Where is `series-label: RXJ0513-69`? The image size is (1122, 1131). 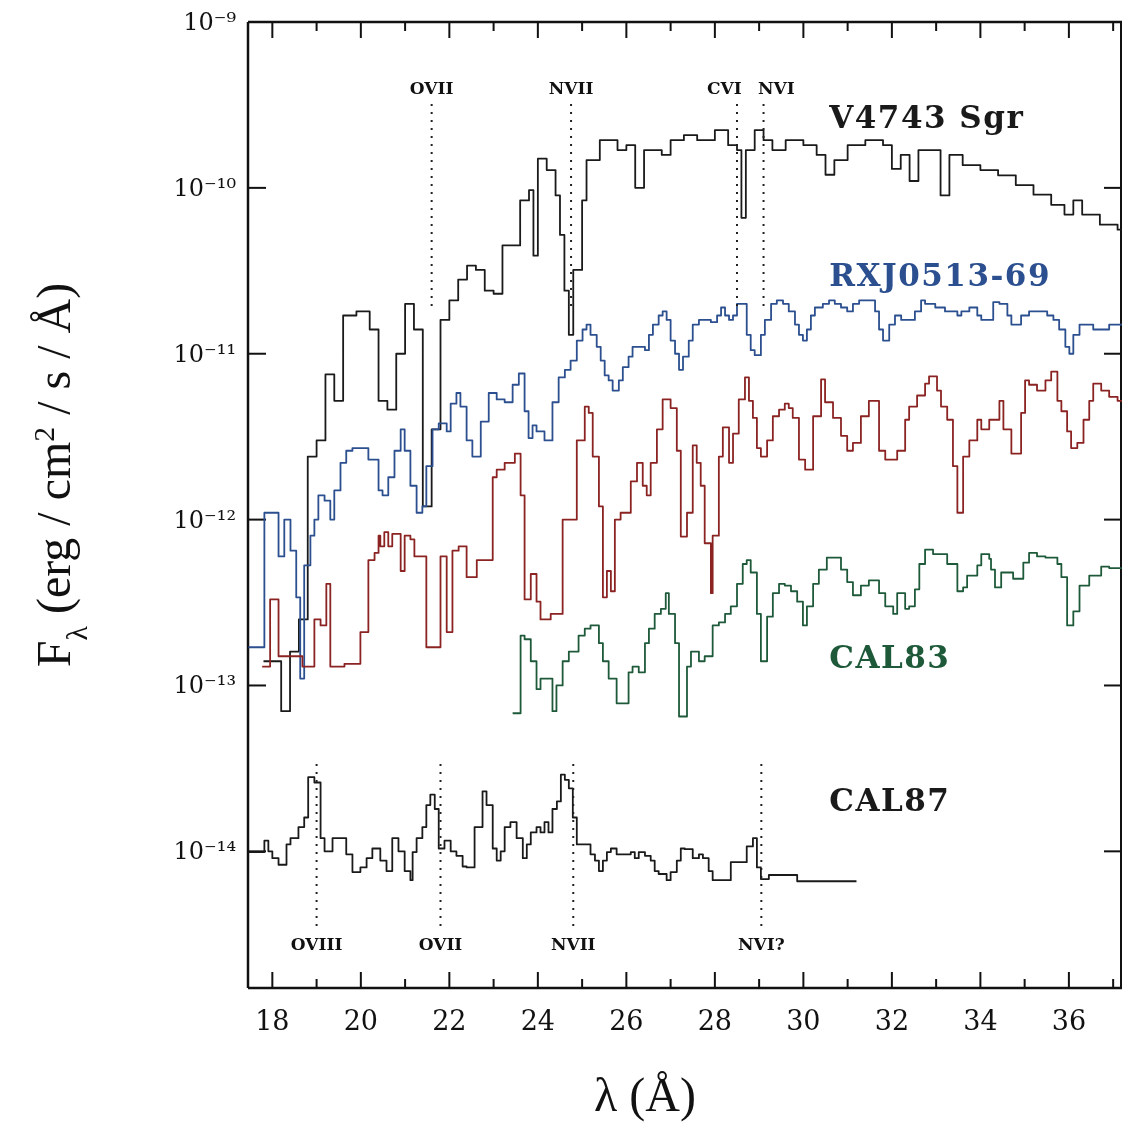 series-label: RXJ0513-69 is located at coordinates (940, 275).